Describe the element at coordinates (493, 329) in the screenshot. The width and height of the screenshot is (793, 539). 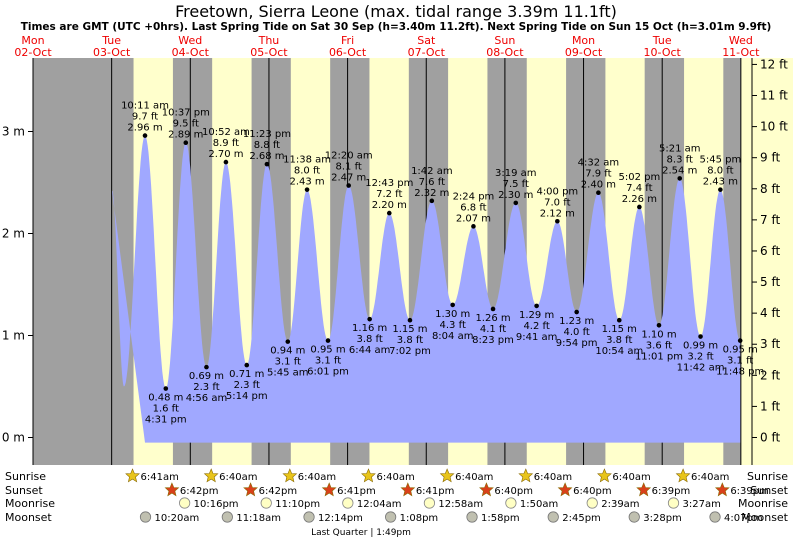
I see `tide-ft-label: 4.1 ft` at that location.